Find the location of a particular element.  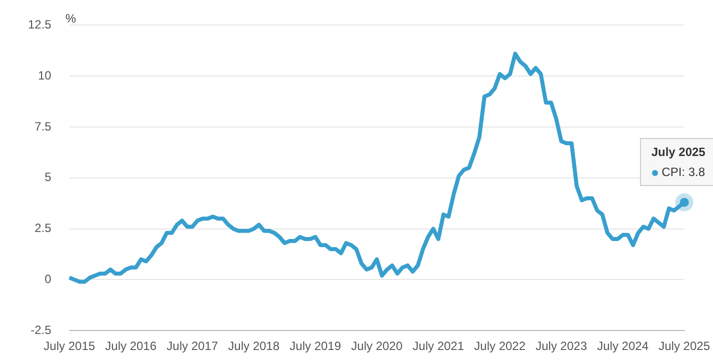

y-tick-label: 5 is located at coordinates (48, 177).